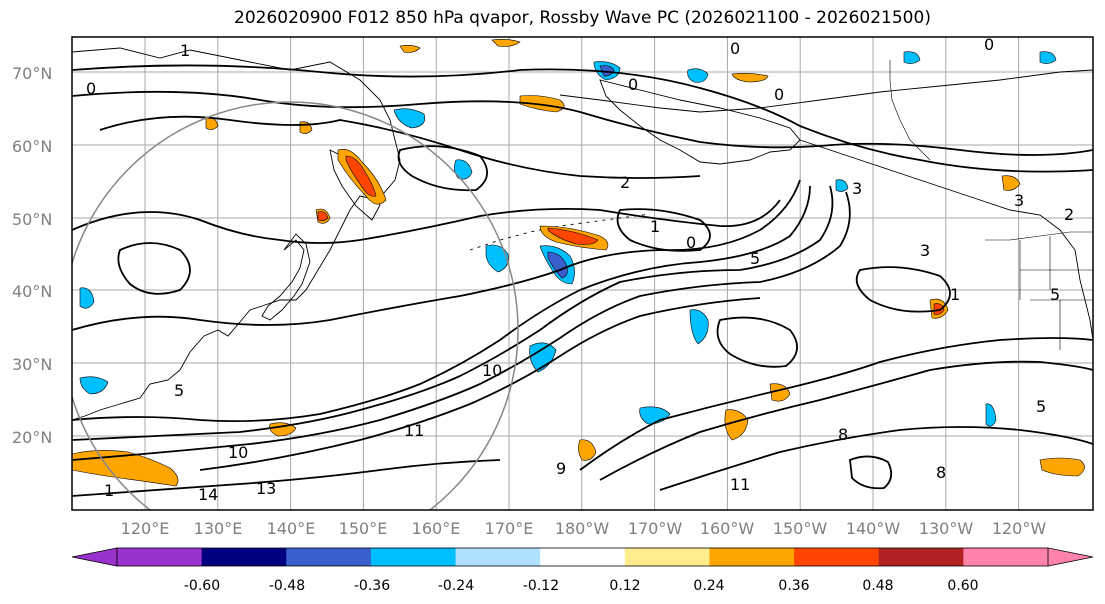 The image size is (1105, 604). I want to click on contour-label: 11, so click(740, 484).